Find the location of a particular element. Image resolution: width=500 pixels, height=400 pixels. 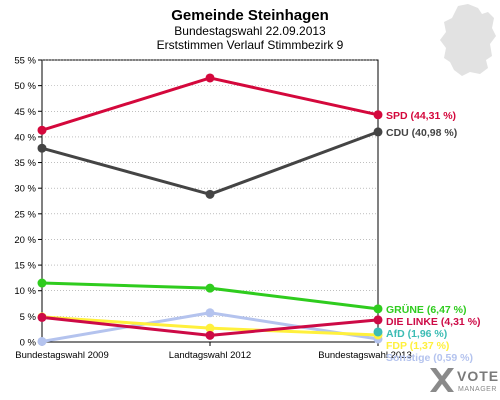

y-tick-label: 0 % is located at coordinates (28, 343).